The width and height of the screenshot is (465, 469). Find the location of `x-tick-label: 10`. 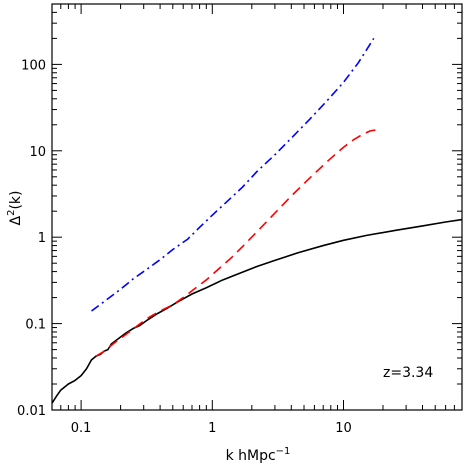

x-tick-label: 10 is located at coordinates (343, 428).